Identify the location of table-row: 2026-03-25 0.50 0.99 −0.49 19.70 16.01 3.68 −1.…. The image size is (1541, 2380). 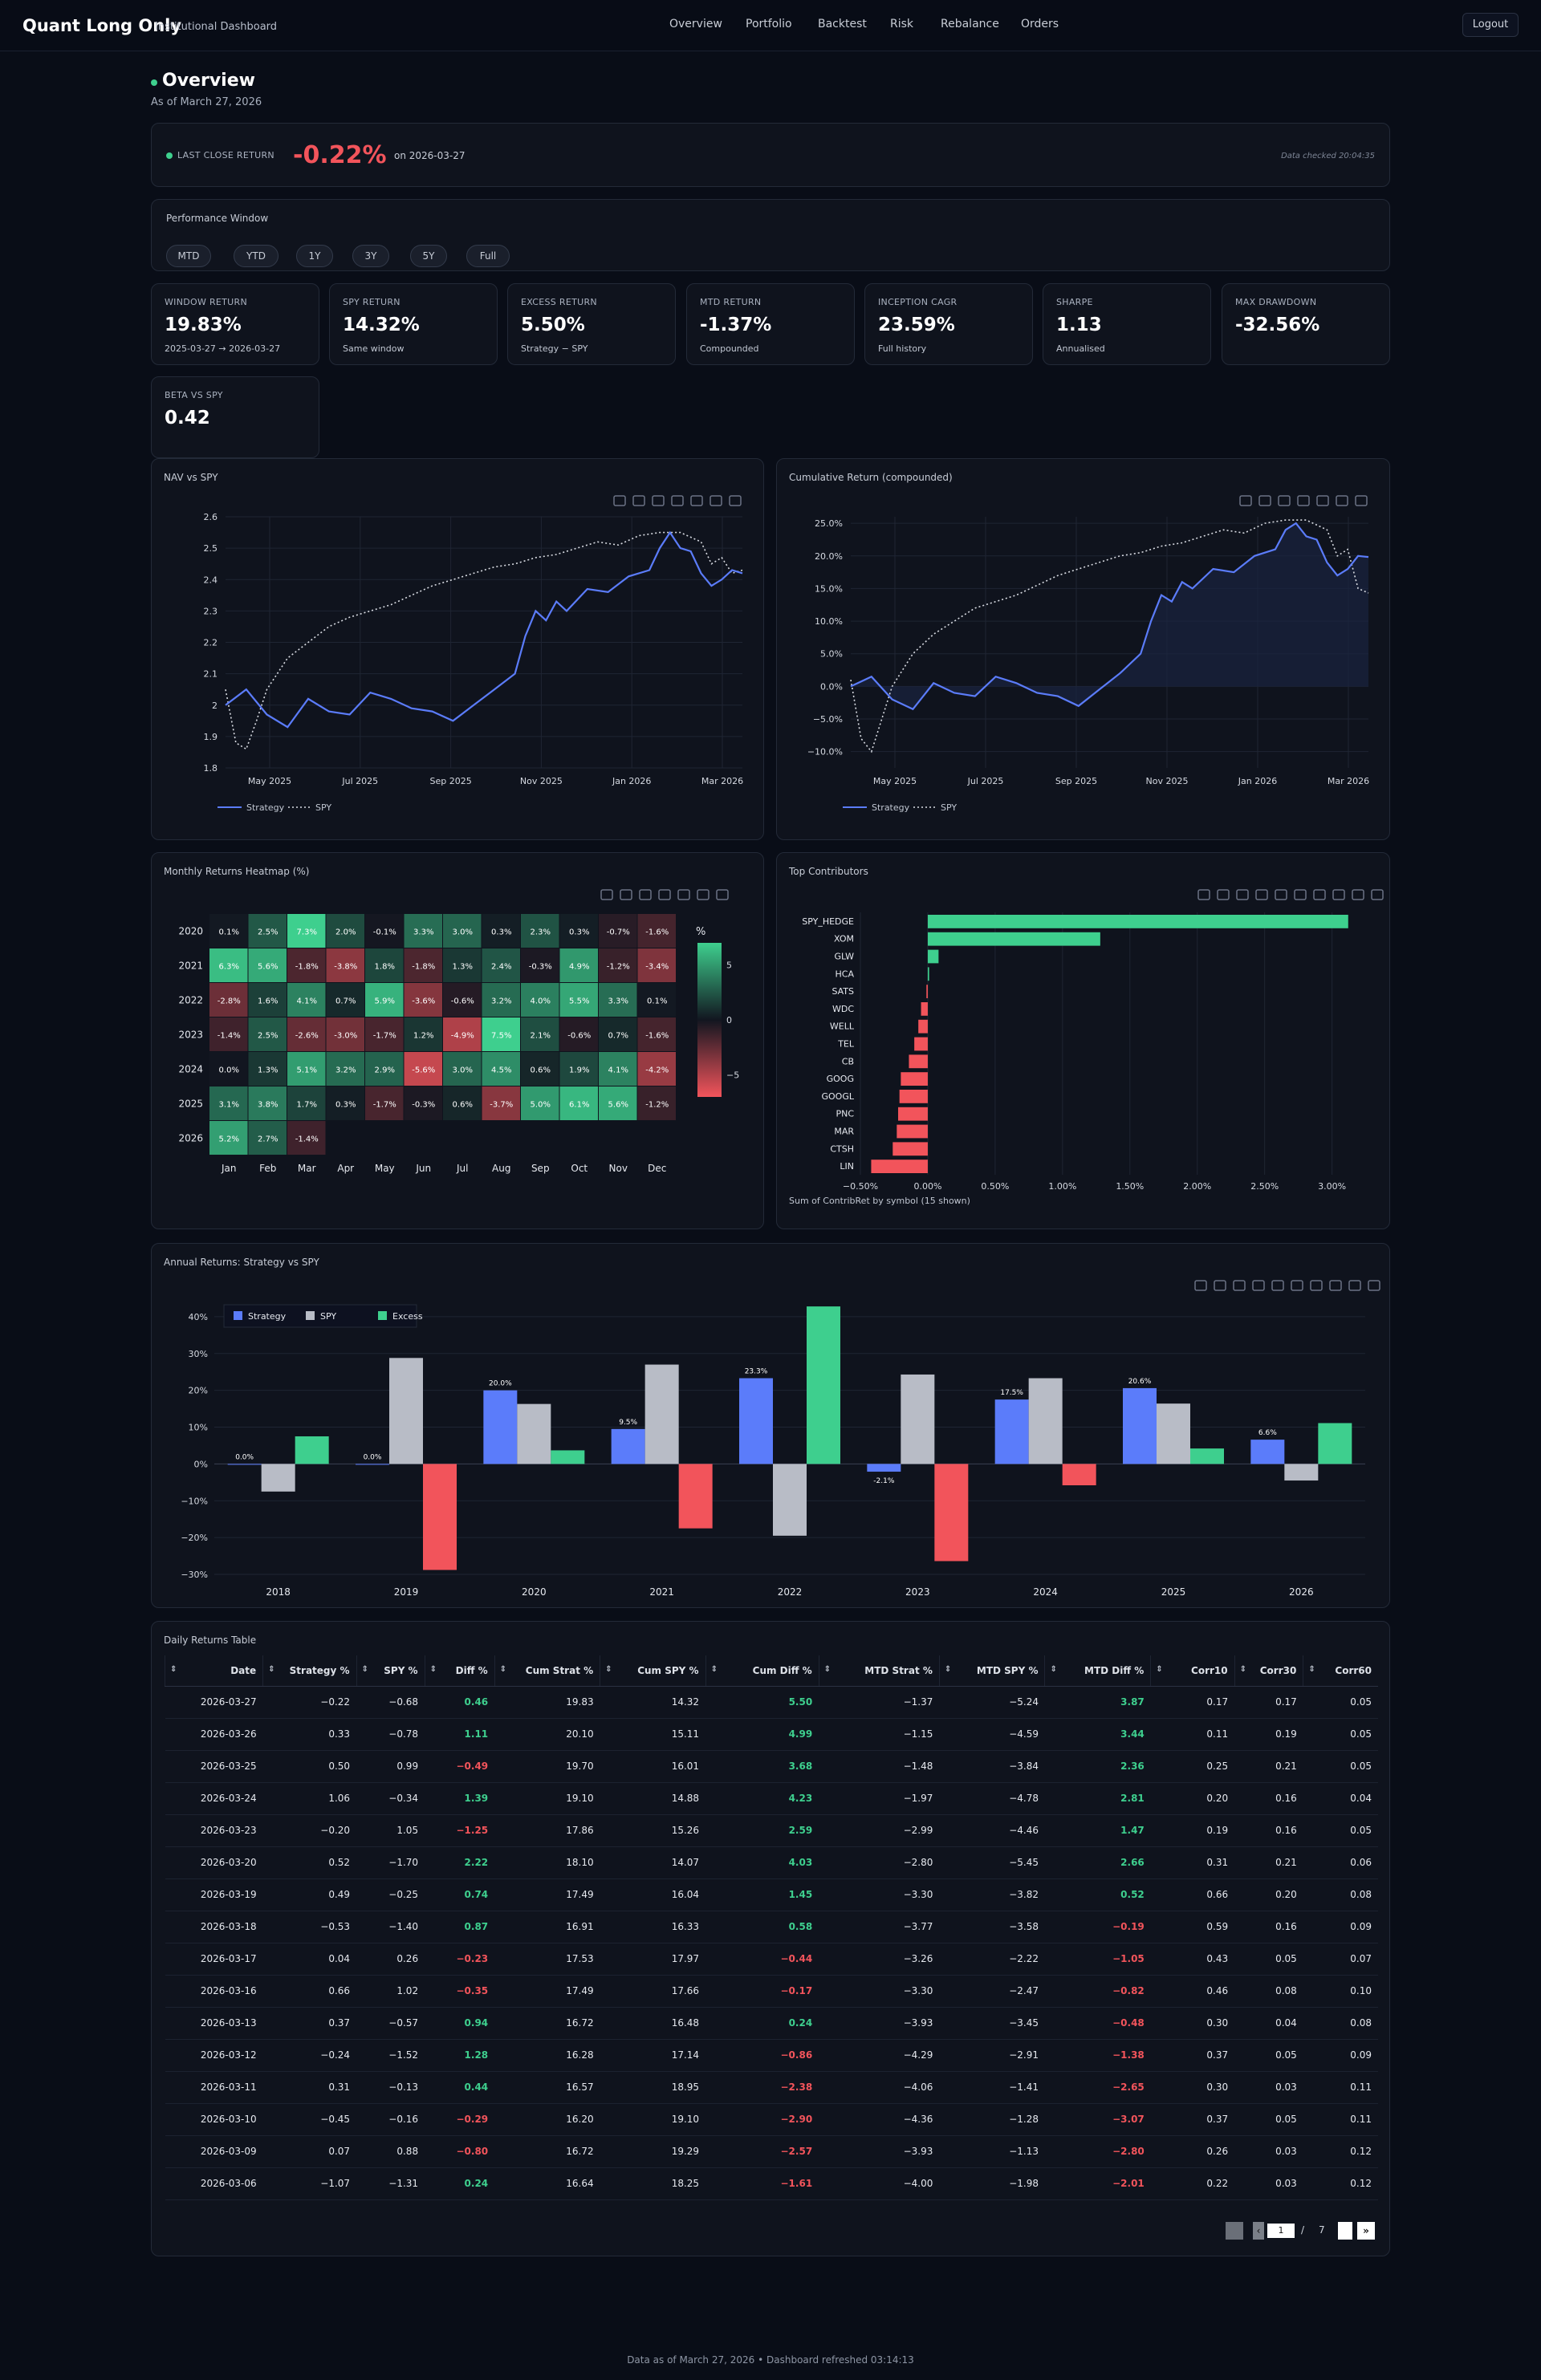
(771, 1767).